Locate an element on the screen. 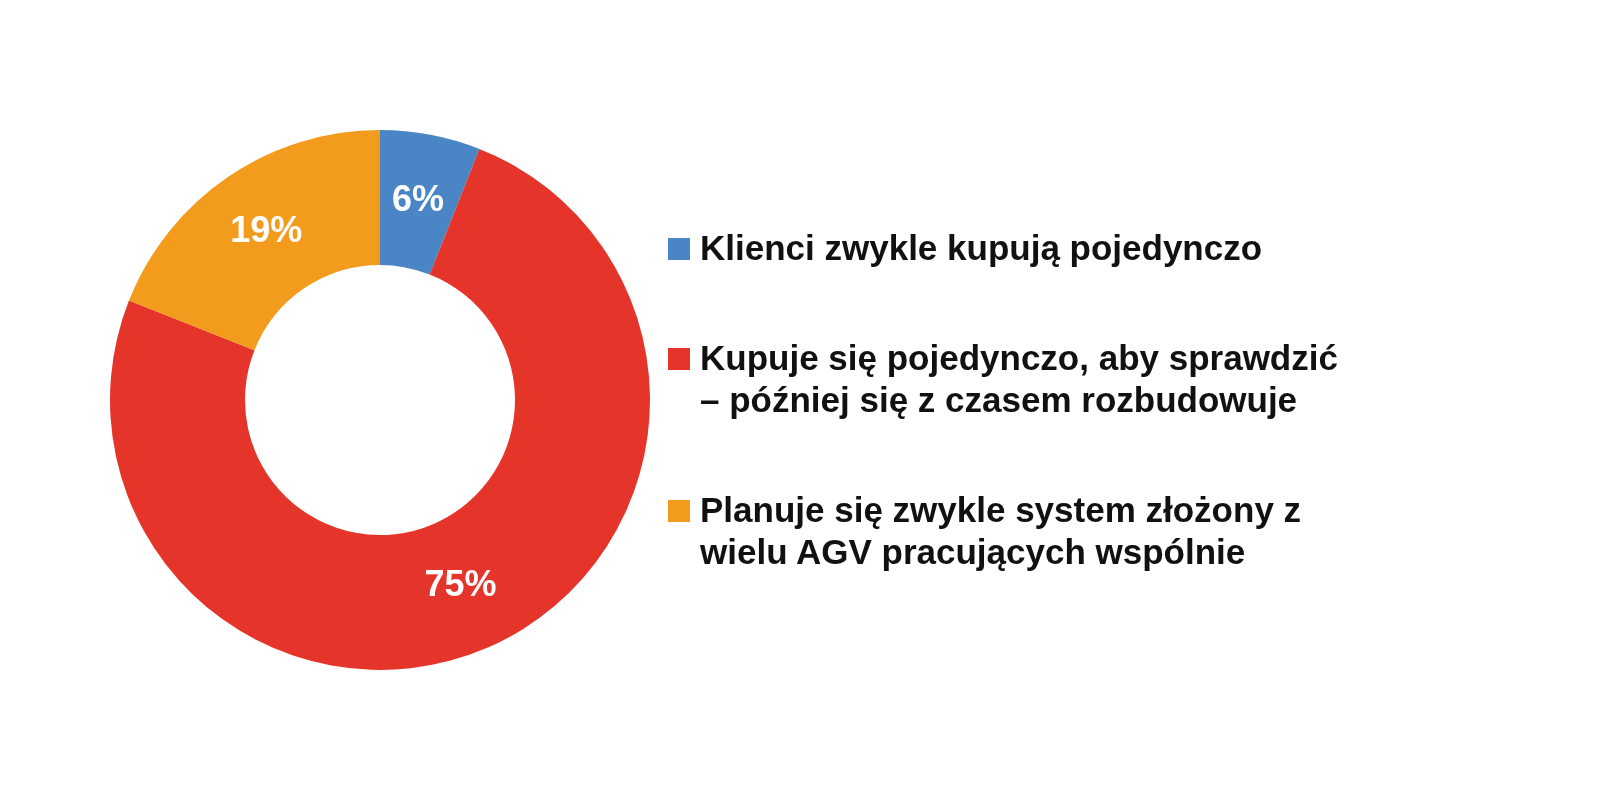  legend-label: Kupuje się pojedynczo, aby sprawdzić – później się z czasem rozbudowuje is located at coordinates (1019, 379).